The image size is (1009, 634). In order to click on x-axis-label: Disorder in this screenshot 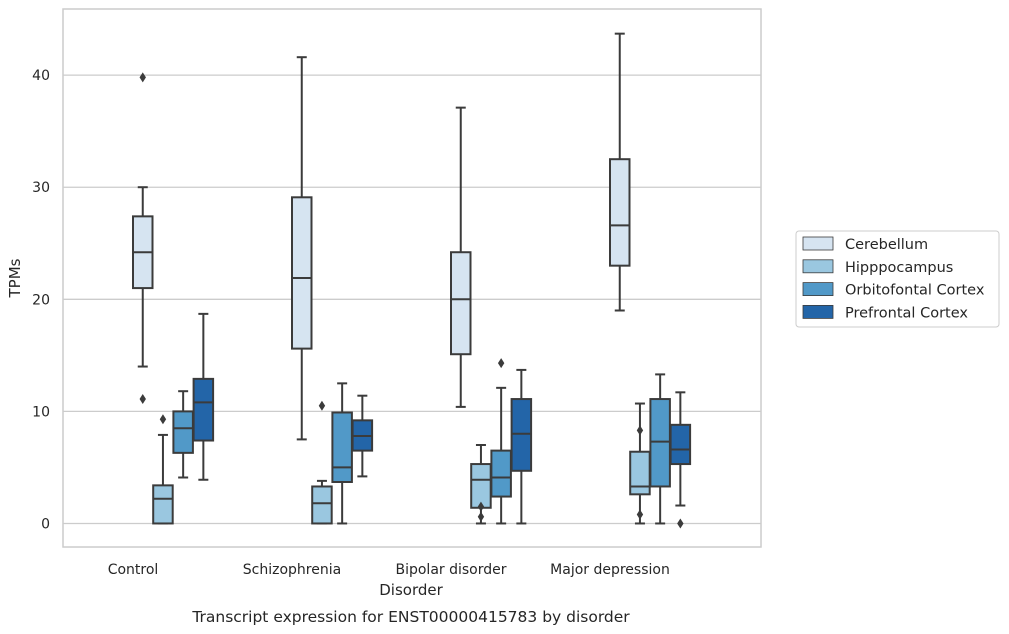, I will do `click(411, 590)`.